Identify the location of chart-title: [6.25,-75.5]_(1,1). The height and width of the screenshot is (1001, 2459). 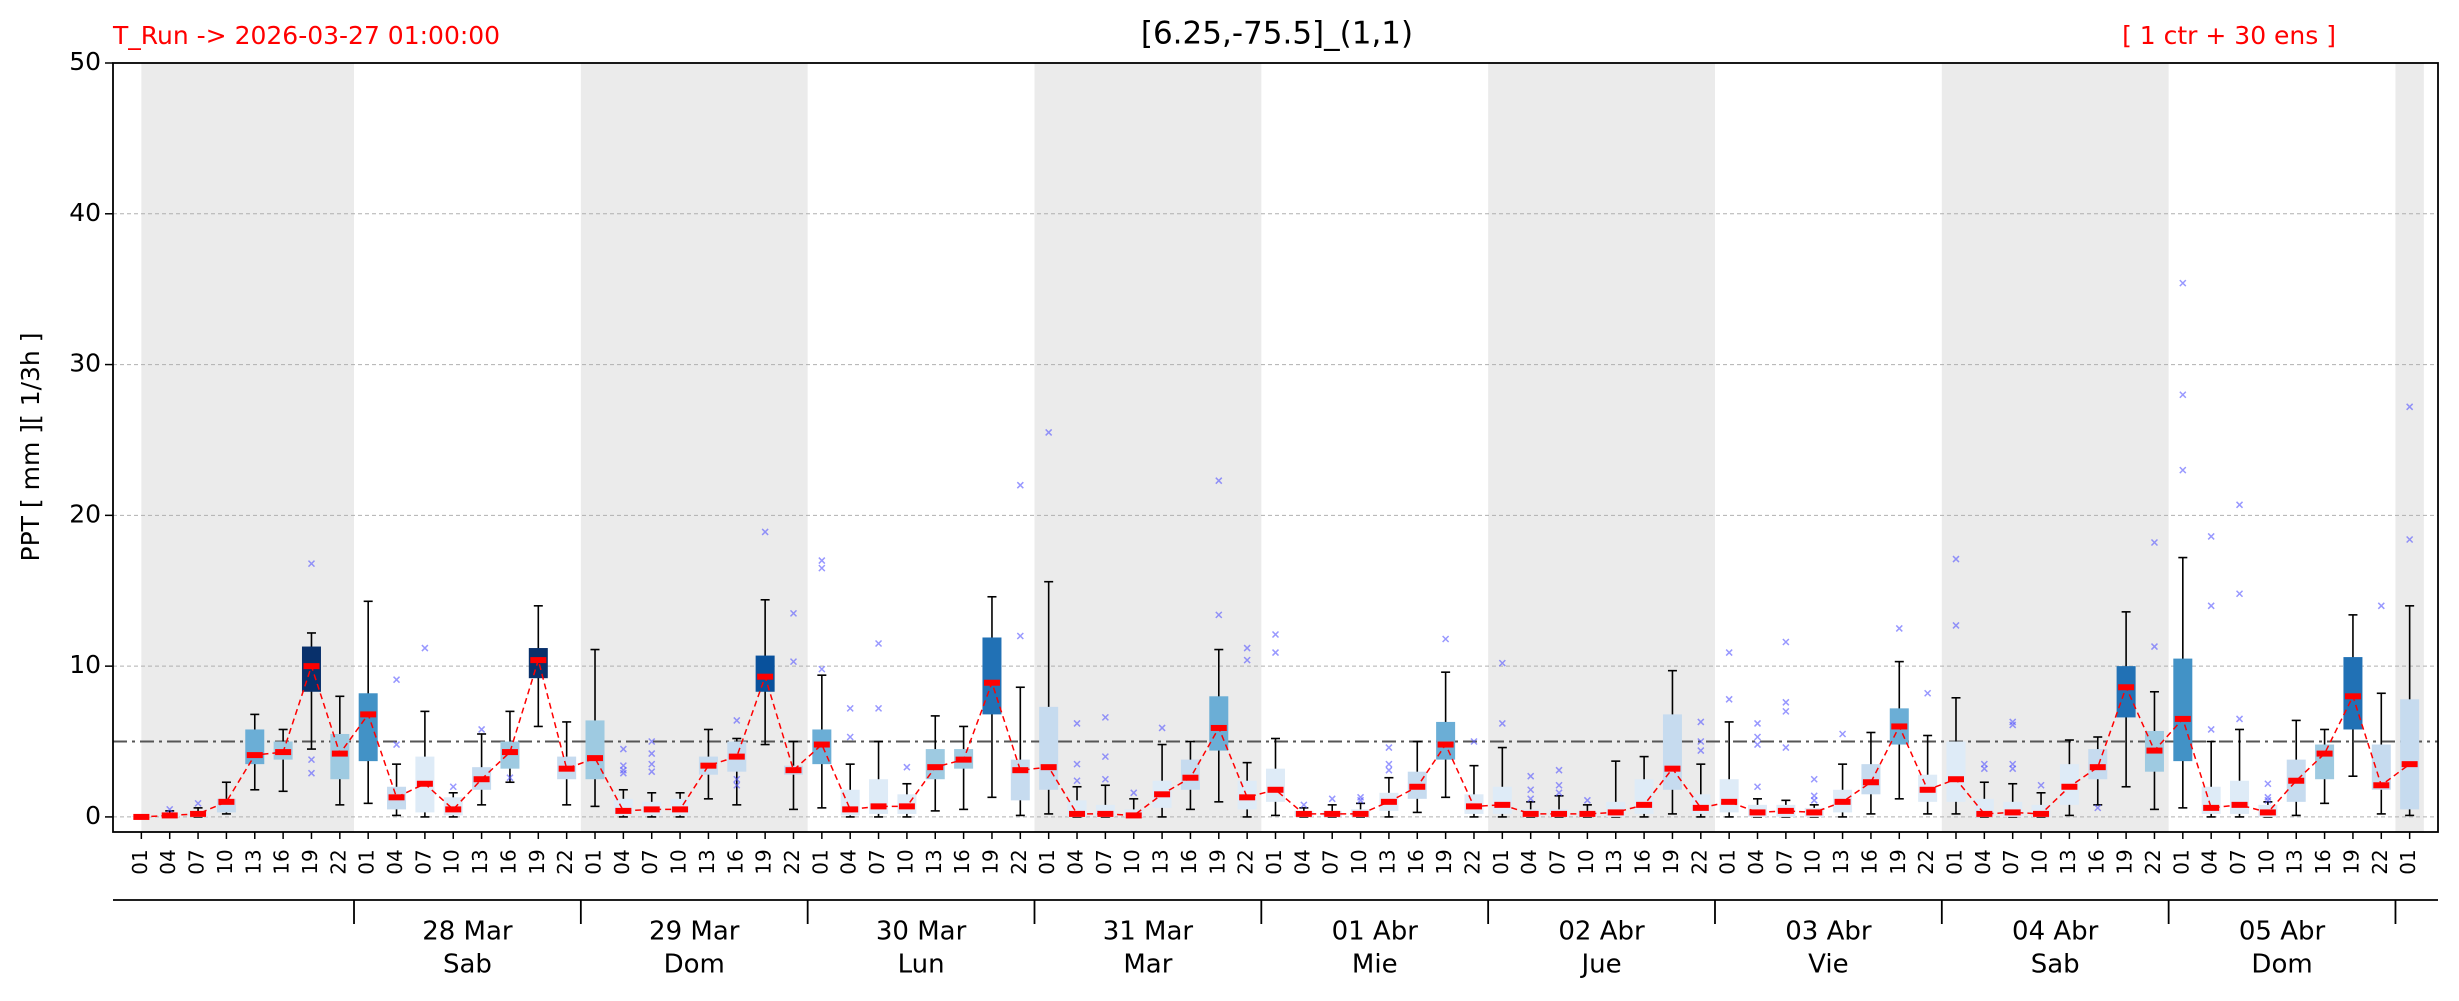
(1277, 34).